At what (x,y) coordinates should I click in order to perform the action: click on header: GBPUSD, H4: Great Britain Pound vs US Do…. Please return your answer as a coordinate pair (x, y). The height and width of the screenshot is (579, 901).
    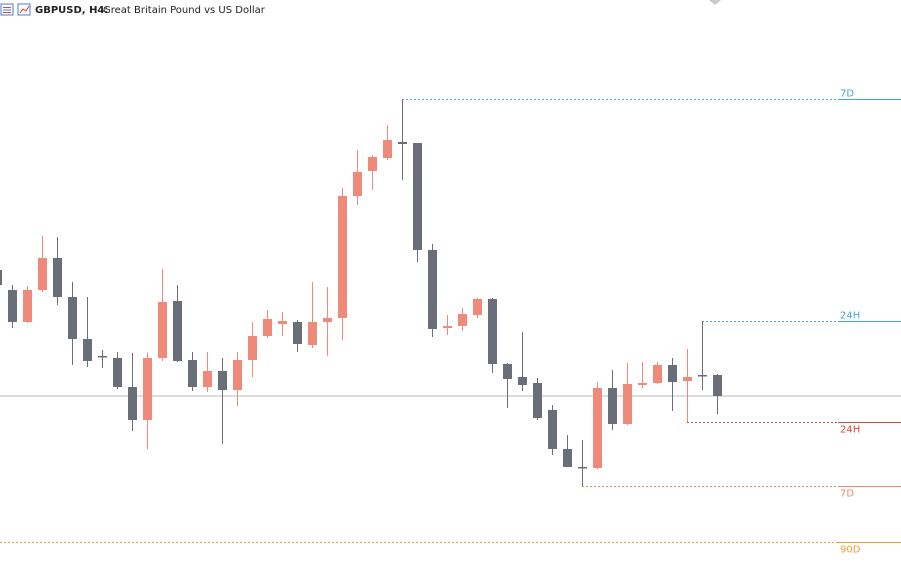
    Looking at the image, I should click on (360, 8).